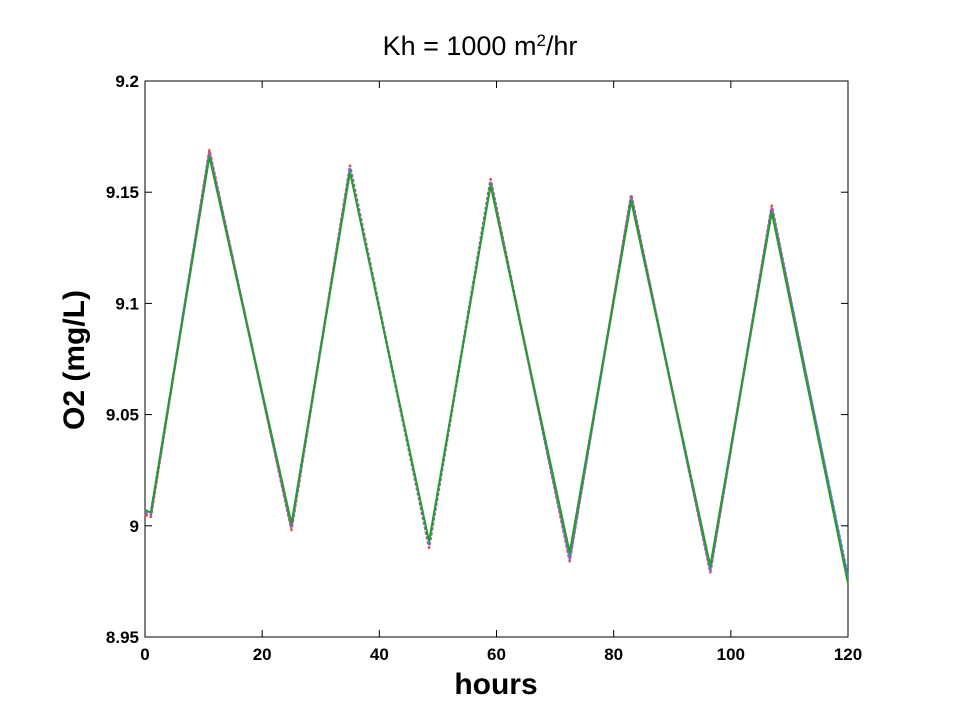  What do you see at coordinates (848, 654) in the screenshot?
I see `x-tick-label: 120` at bounding box center [848, 654].